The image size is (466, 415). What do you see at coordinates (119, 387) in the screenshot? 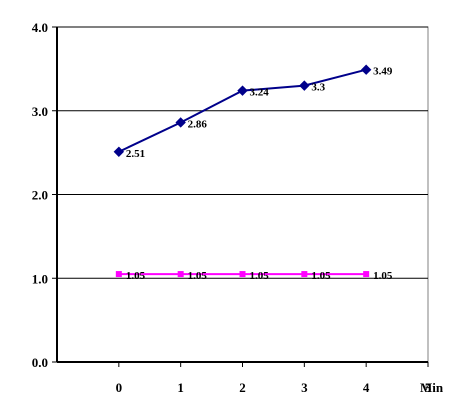
I see `x-tick-label-0: 0` at bounding box center [119, 387].